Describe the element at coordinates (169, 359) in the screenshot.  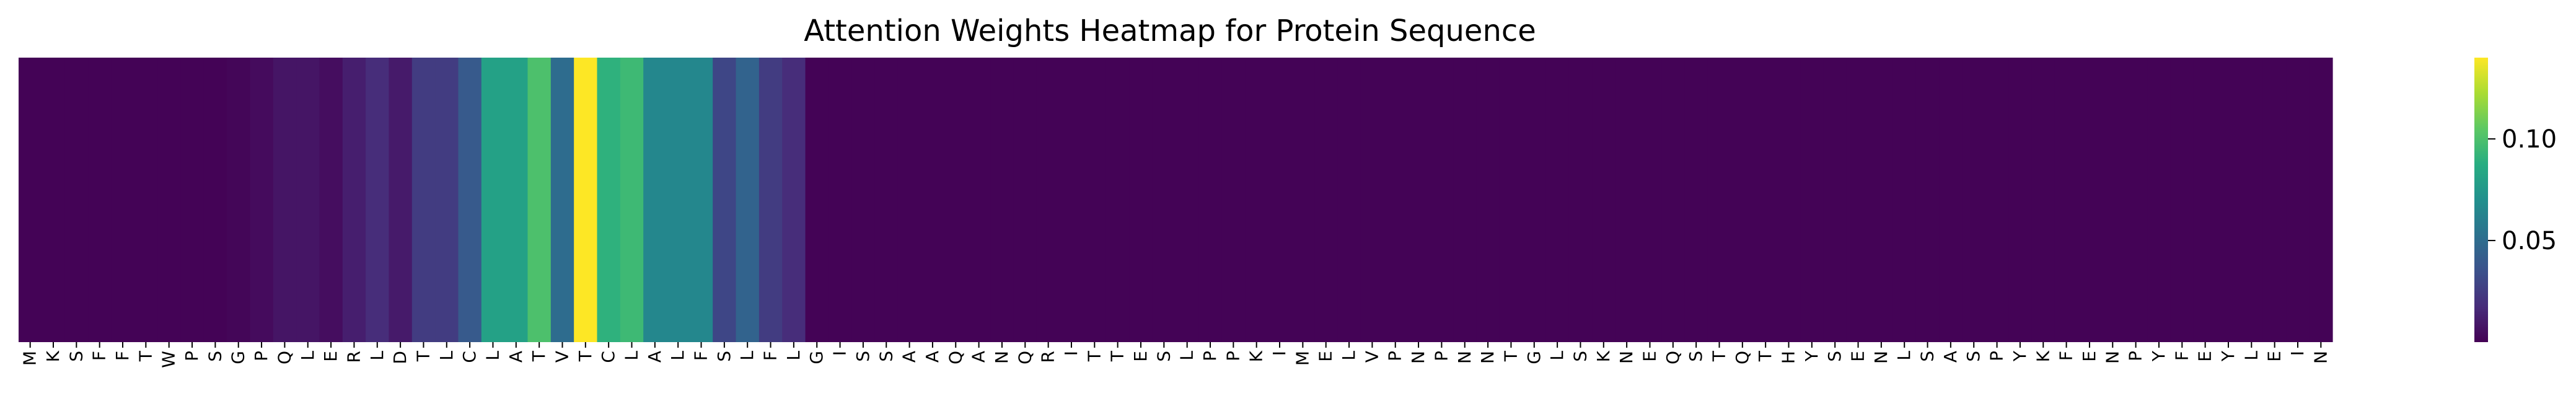
I see `x-tick-label: W` at that location.